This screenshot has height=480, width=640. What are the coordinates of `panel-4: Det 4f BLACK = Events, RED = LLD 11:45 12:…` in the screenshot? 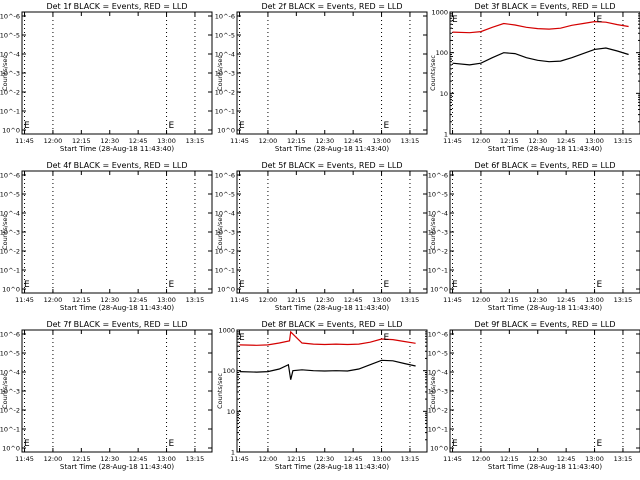 It's located at (106, 236).